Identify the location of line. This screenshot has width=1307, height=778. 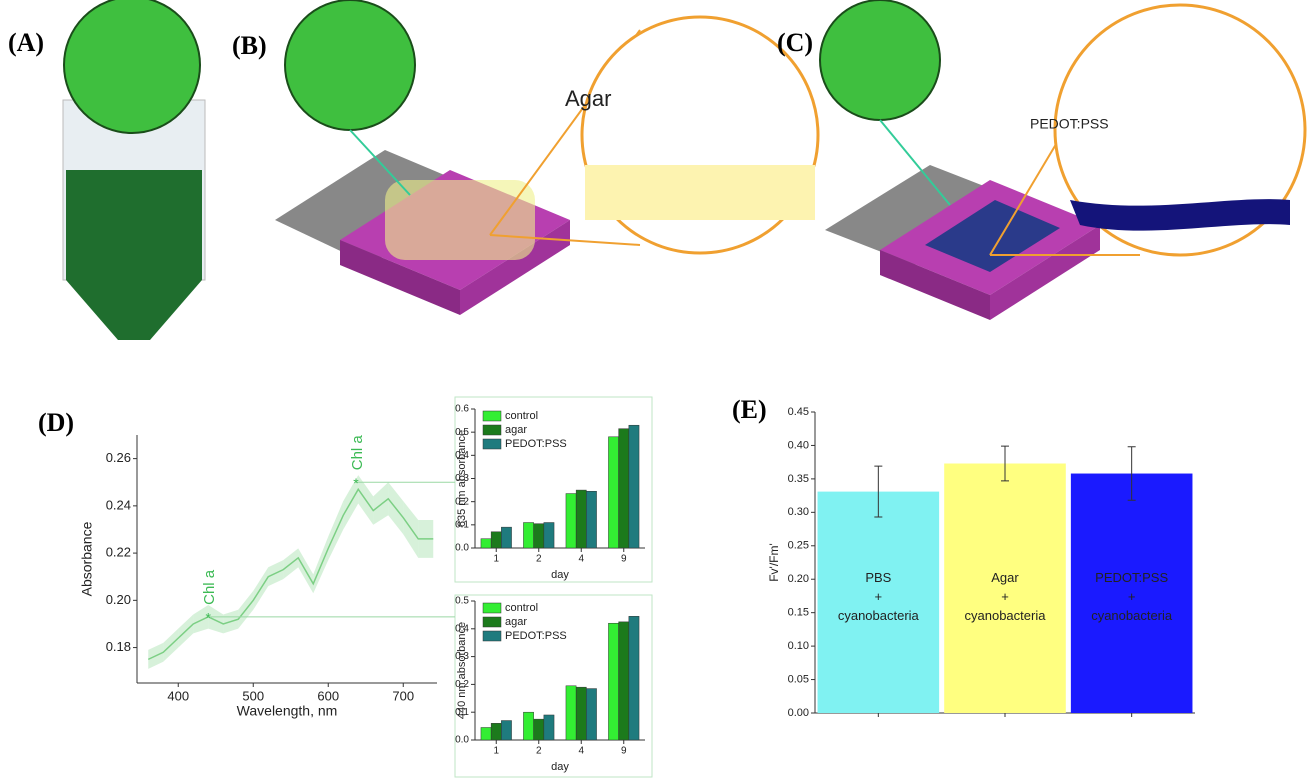
(290, 574).